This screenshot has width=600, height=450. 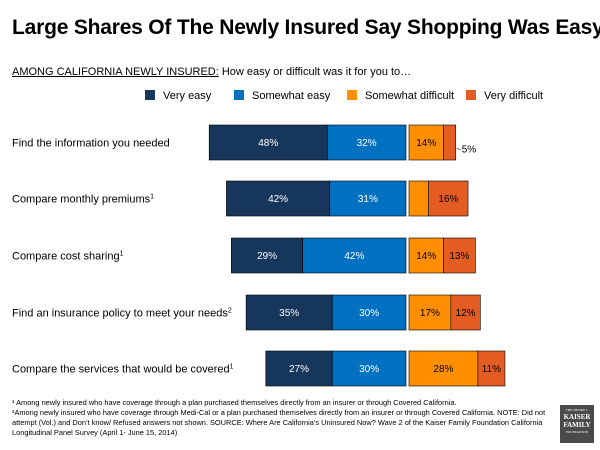 I want to click on logo-line-2a: KAISER, so click(x=577, y=417).